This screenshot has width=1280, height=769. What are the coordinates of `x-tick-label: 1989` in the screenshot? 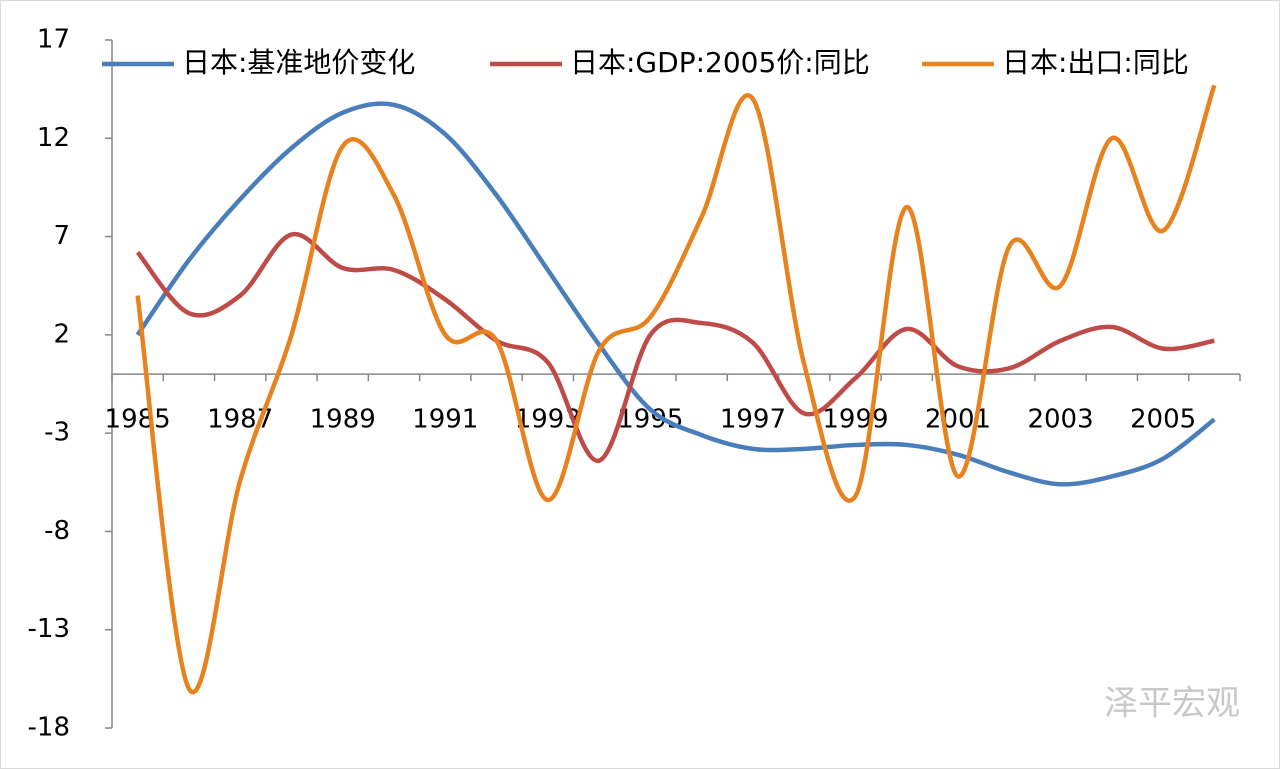 It's located at (343, 420).